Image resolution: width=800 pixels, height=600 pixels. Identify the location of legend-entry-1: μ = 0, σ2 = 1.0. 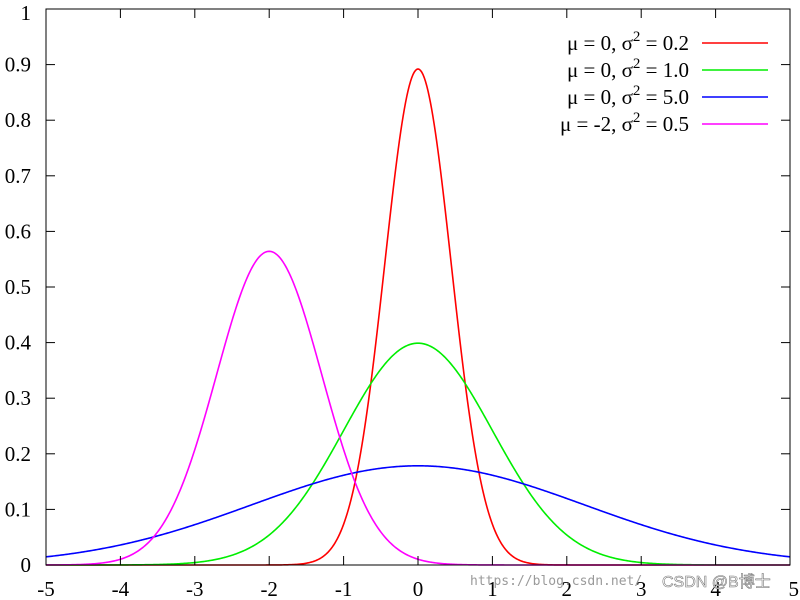
(667, 69).